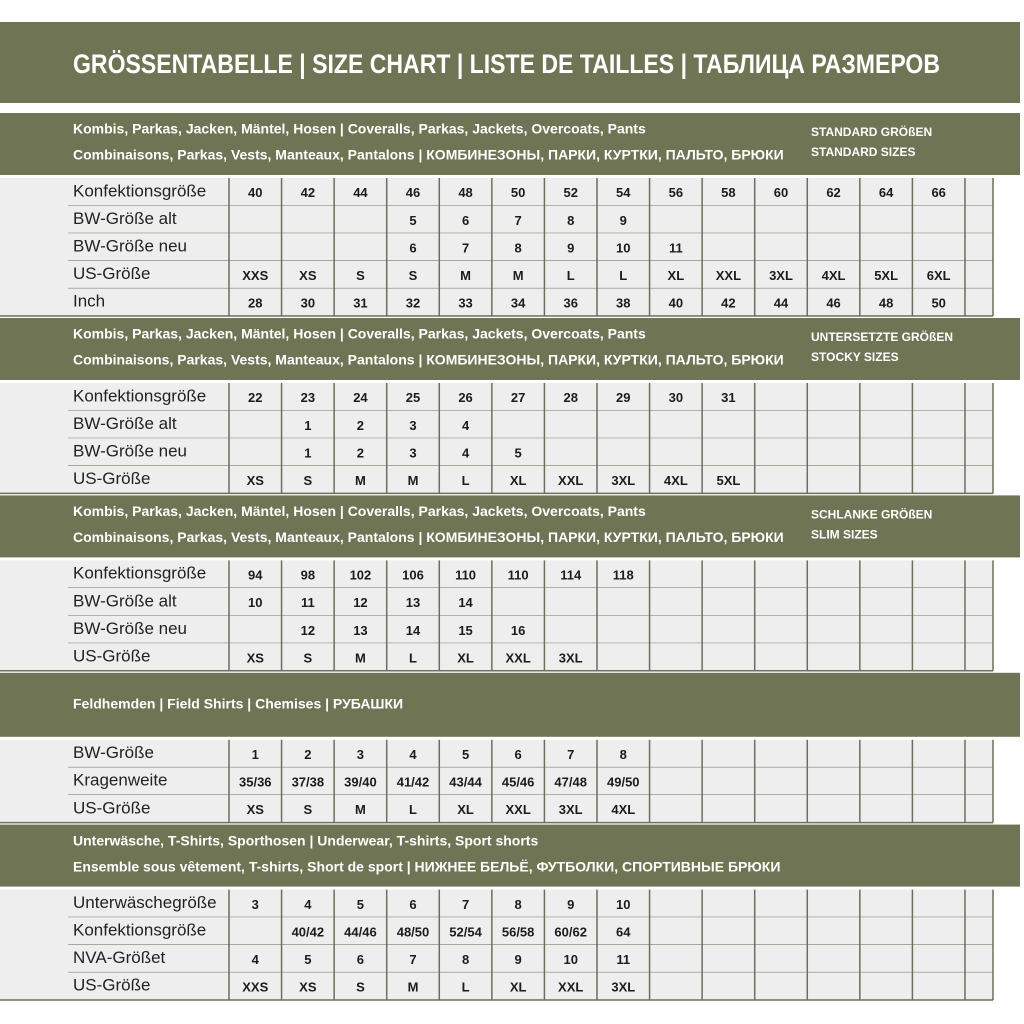  I want to click on cell-value: 49/50, so click(623, 782).